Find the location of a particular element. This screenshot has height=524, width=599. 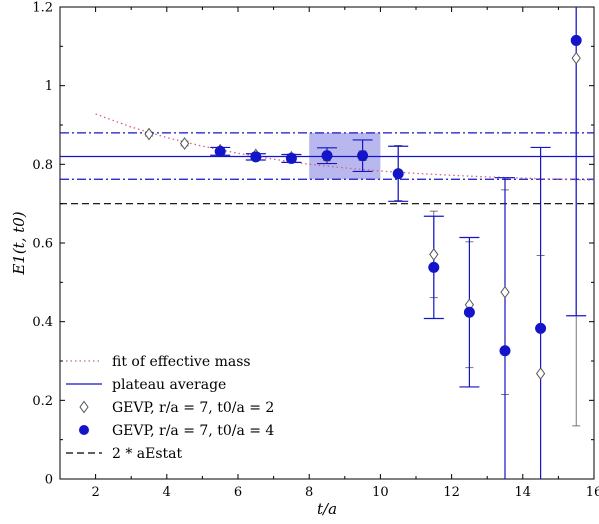

y-axis-title: E1(t, t0) is located at coordinates (19, 243).